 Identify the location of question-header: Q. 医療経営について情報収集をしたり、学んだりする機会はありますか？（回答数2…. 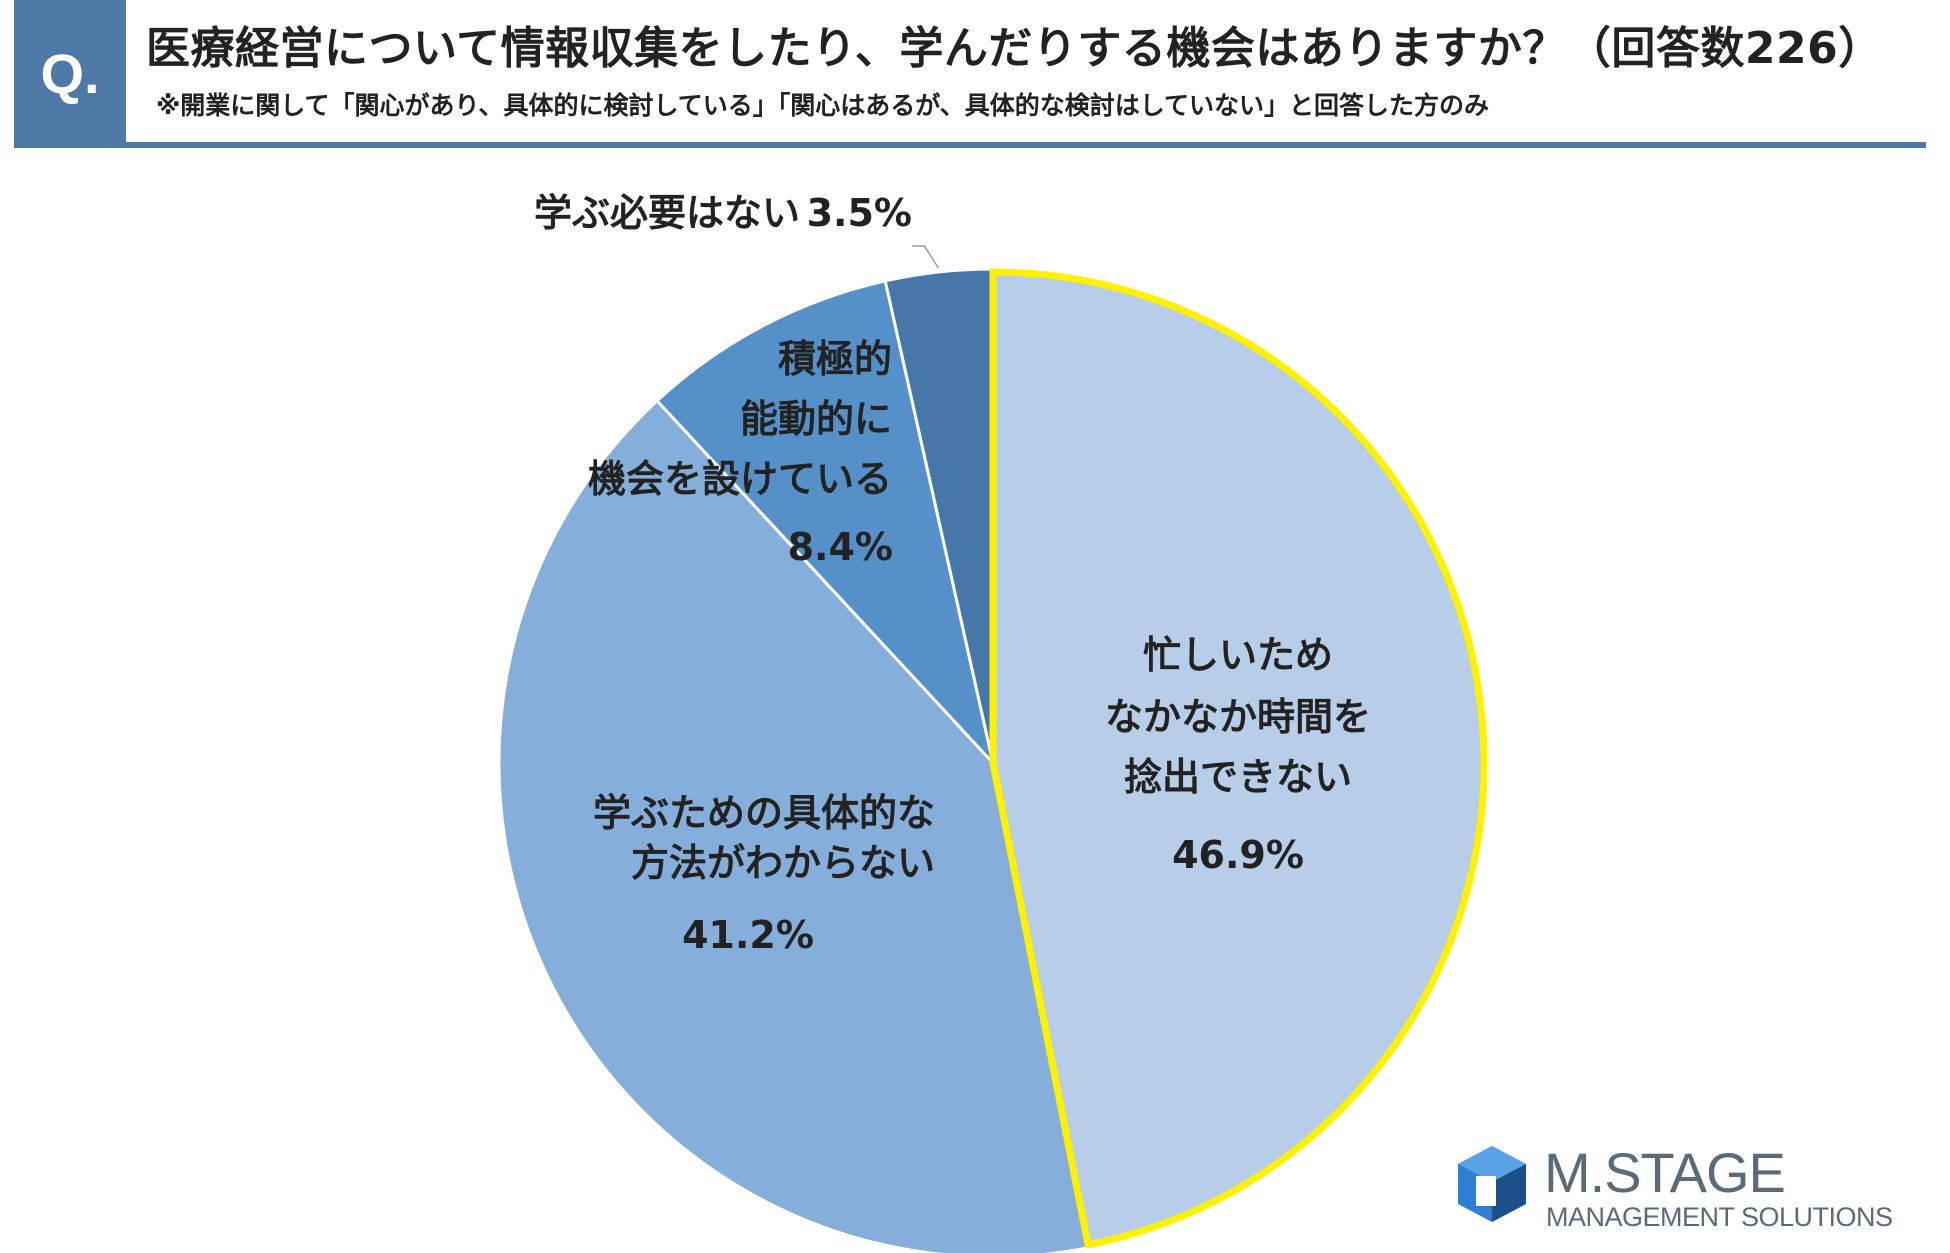
(975, 75).